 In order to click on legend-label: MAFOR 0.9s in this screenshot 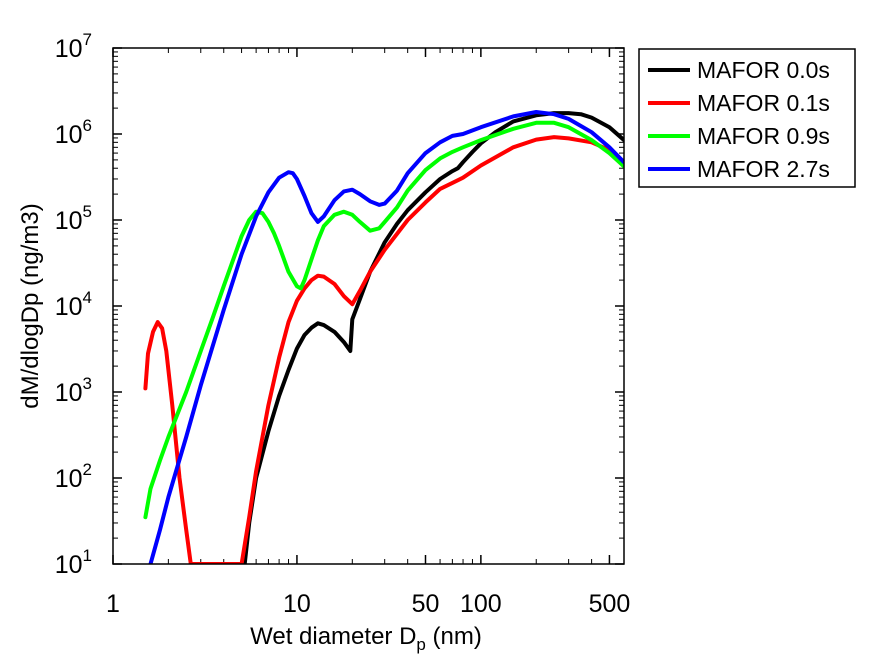, I will do `click(763, 136)`.